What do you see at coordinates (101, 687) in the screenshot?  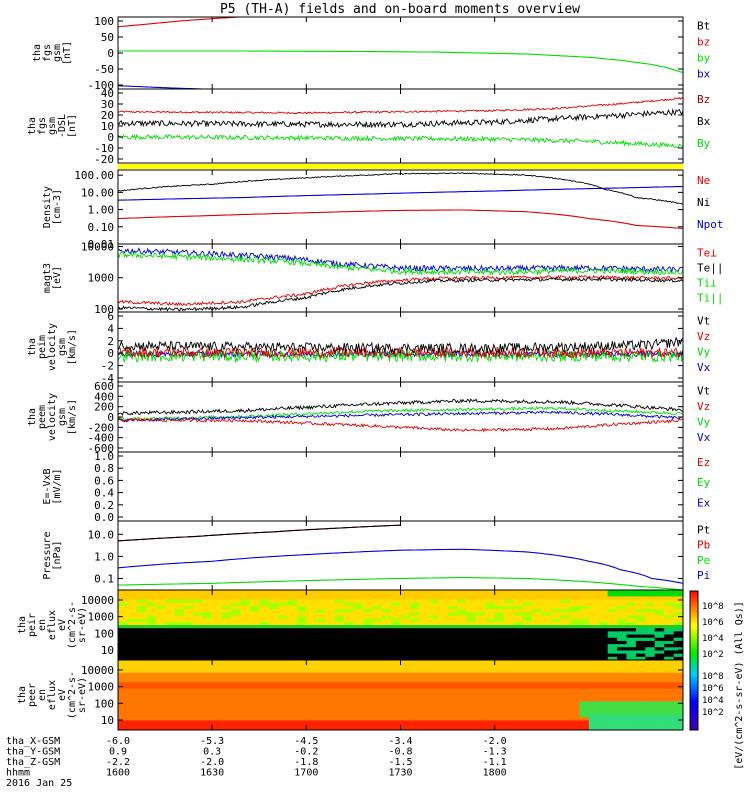 I see `y-tick-label: 1000` at bounding box center [101, 687].